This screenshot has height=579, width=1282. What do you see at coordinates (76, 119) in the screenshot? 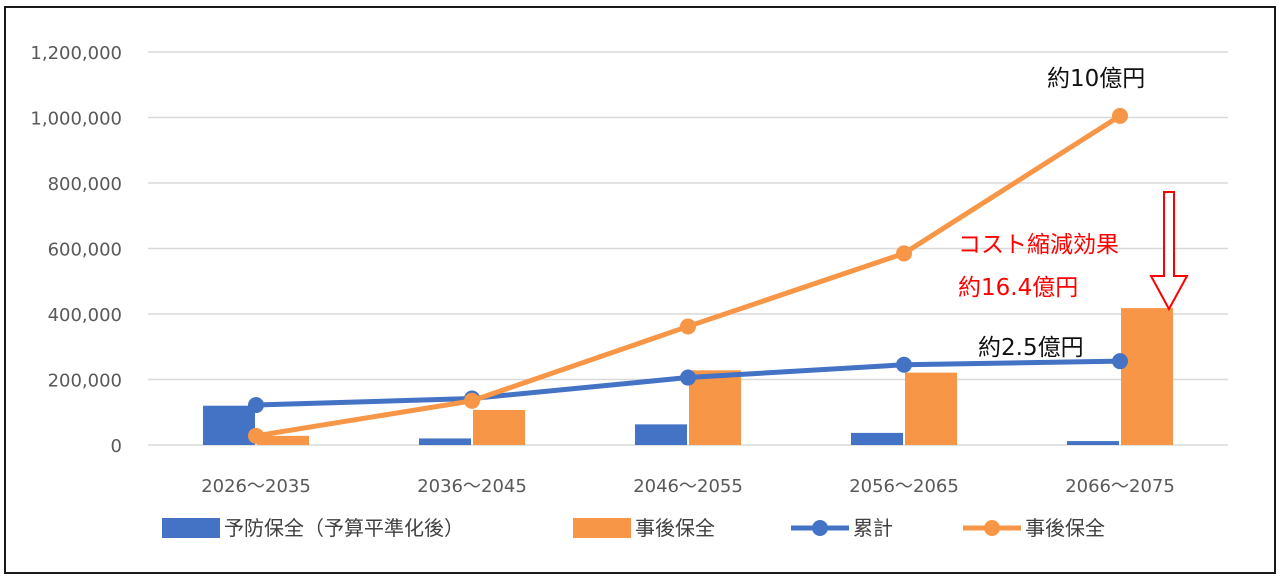
I see `y-tick-label: 1,000,000` at bounding box center [76, 119].